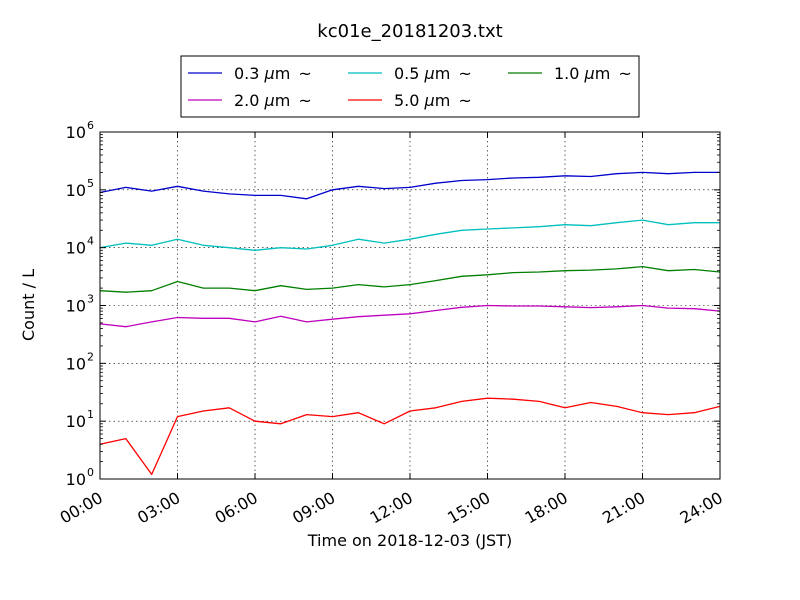 The image size is (800, 600). What do you see at coordinates (90, 356) in the screenshot?
I see `y-tick-exponent: 2` at bounding box center [90, 356].